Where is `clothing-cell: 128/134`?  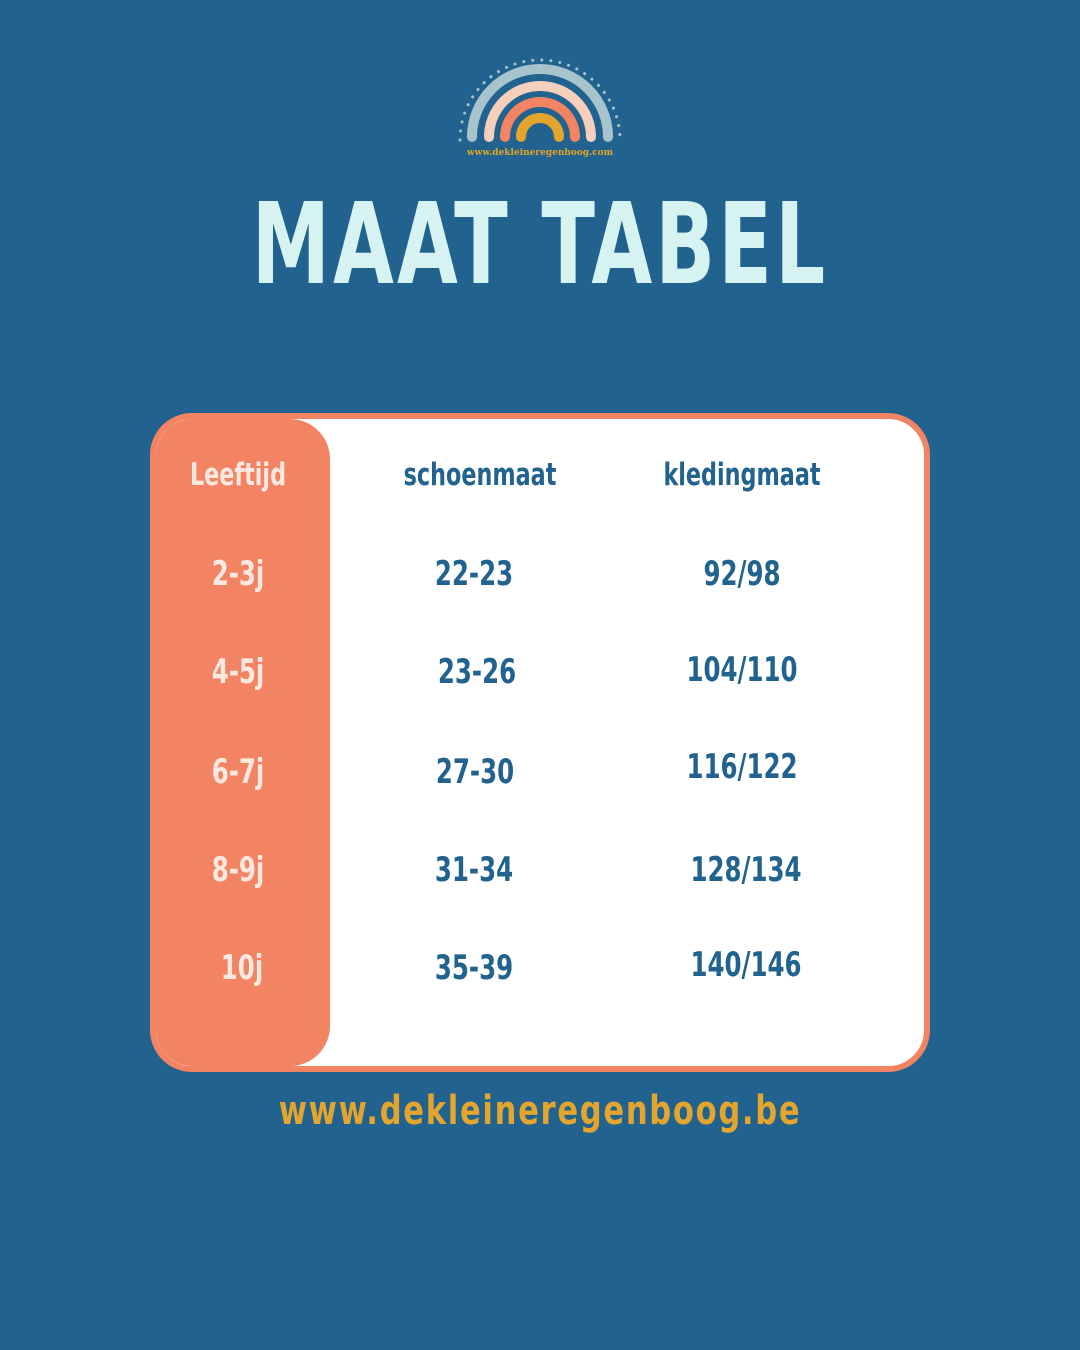
clothing-cell: 128/134 is located at coordinates (746, 870).